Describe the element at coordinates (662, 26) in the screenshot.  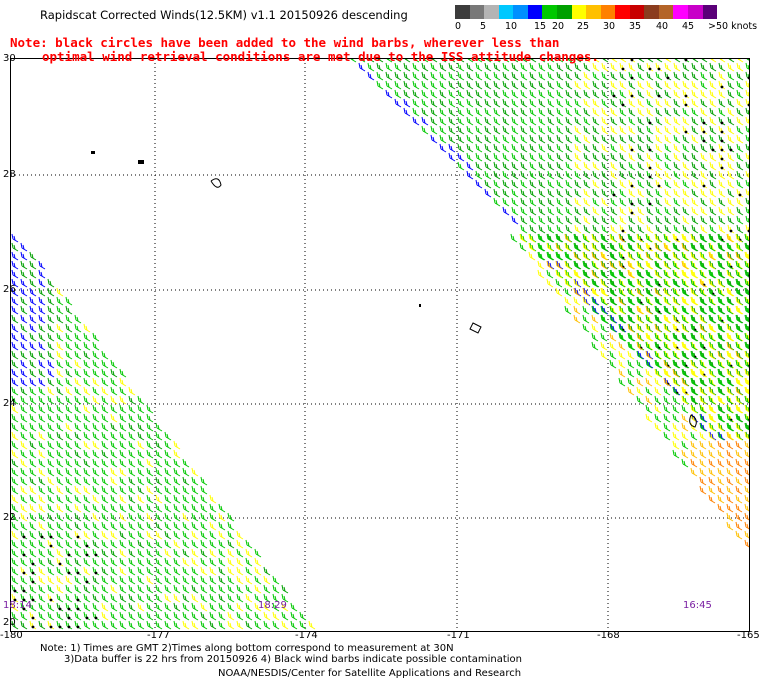
I see `scale-label-40: 40` at that location.